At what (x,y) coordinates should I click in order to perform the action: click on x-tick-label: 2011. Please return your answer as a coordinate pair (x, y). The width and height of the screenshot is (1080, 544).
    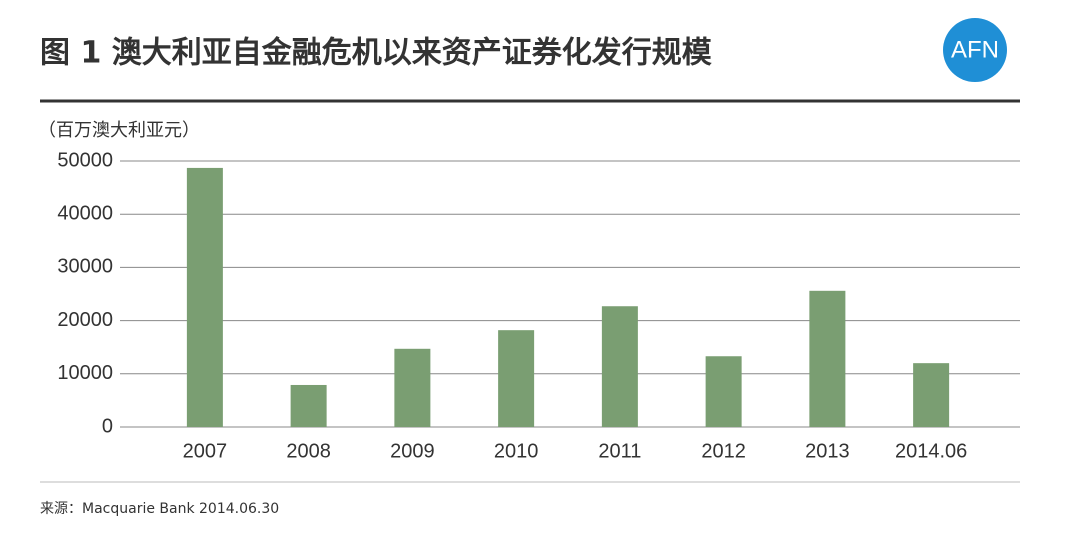
    Looking at the image, I should click on (619, 451).